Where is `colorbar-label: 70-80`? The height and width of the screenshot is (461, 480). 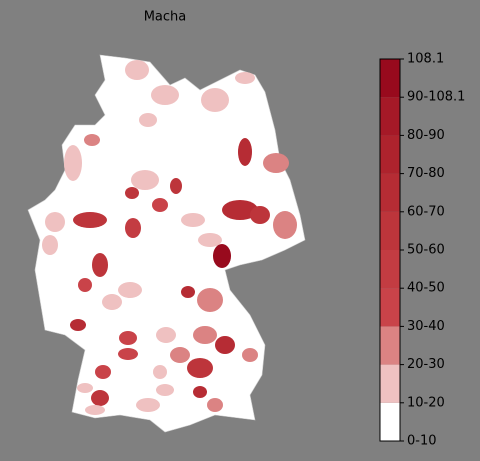 colorbar-label: 70-80 is located at coordinates (426, 173).